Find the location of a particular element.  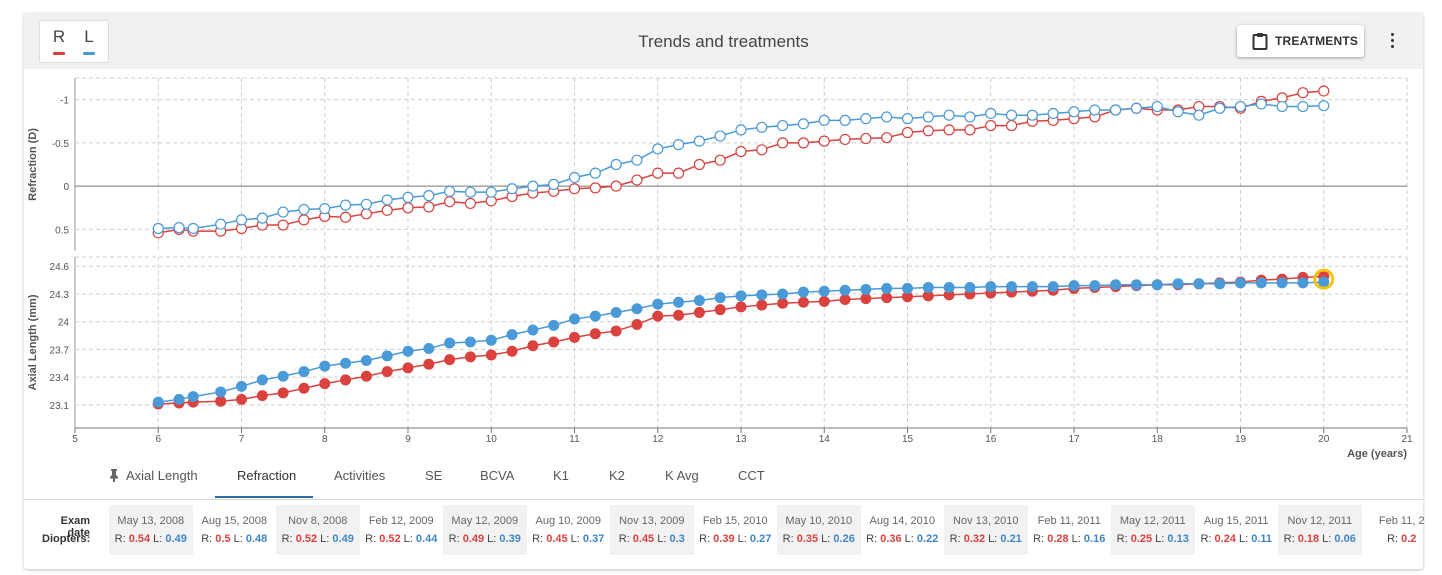

tab-axial-length: Axial Length is located at coordinates (153, 476).